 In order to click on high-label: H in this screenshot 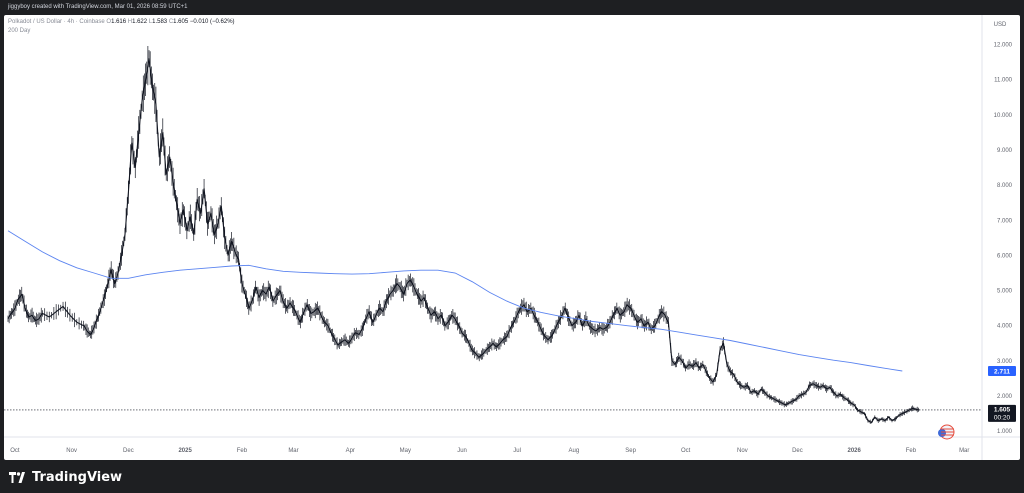, I will do `click(130, 22)`.